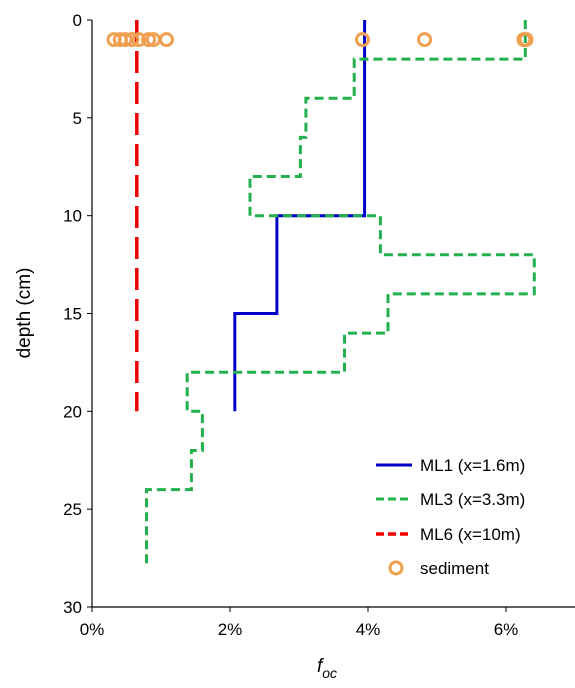  I want to click on x-tick-label: 0%, so click(92, 629).